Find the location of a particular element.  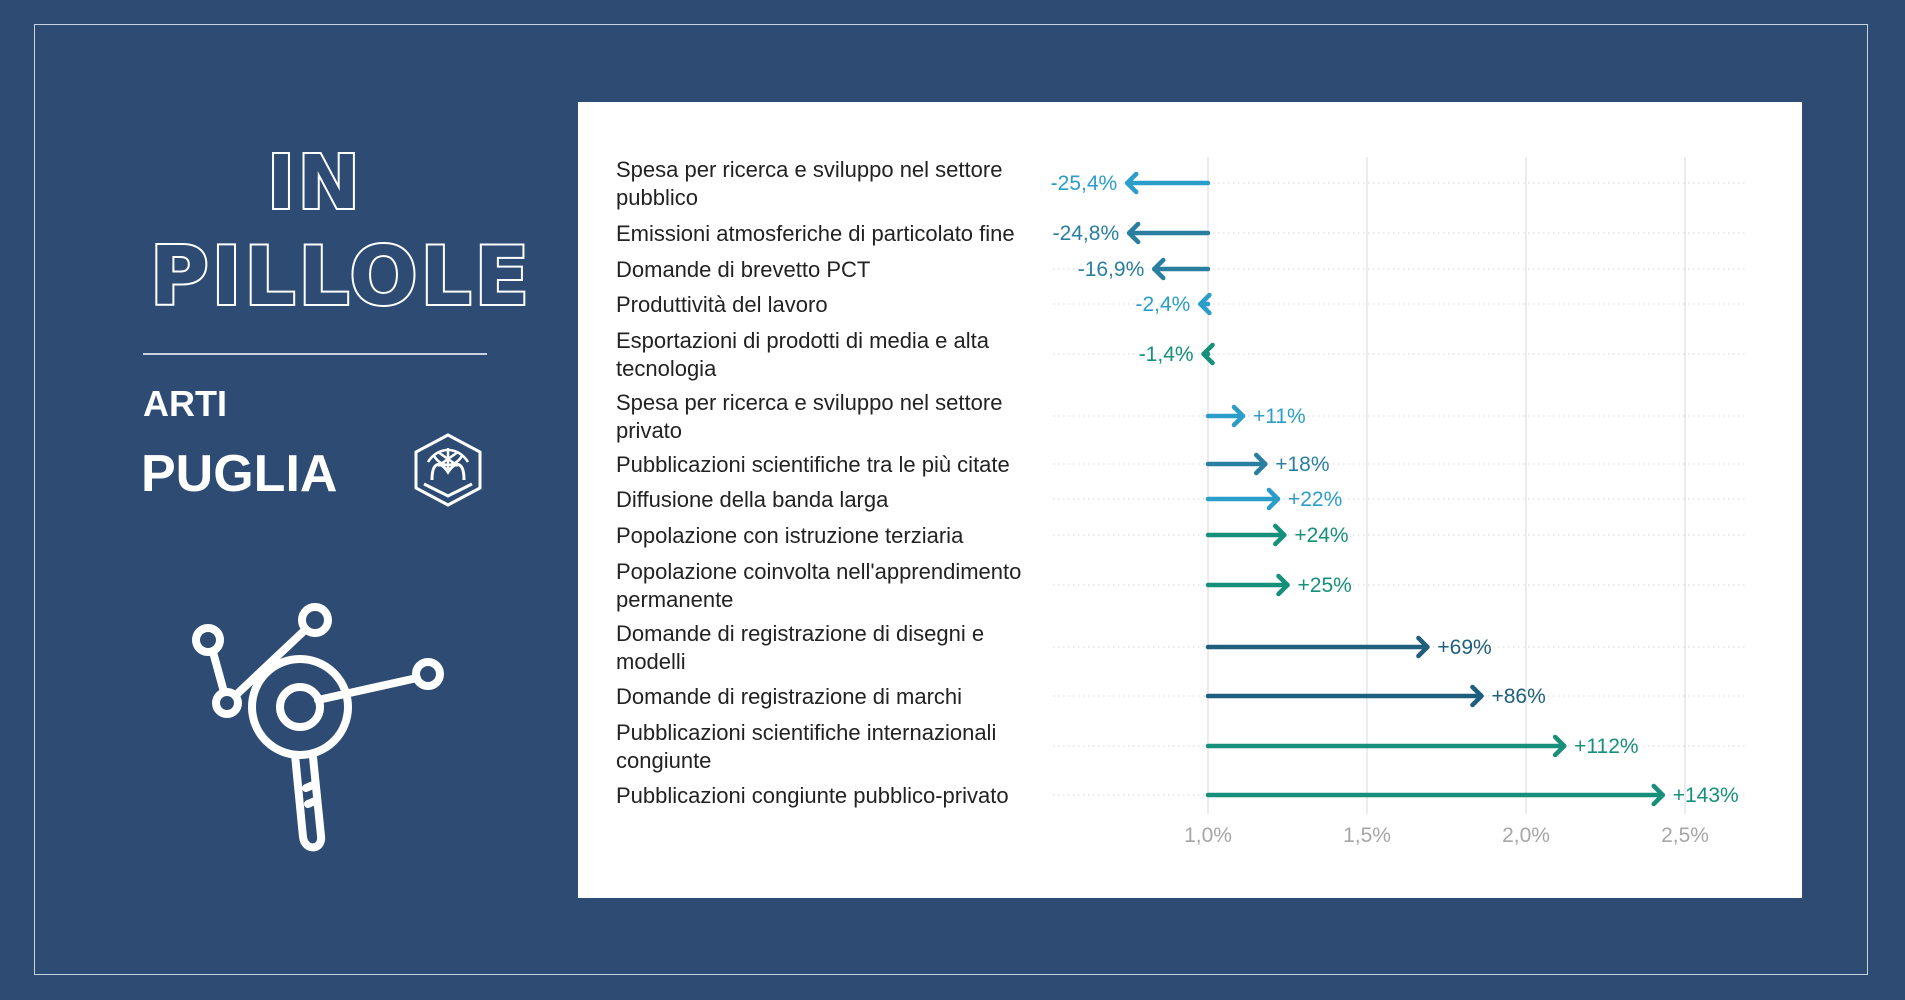

category-label: Diffusione della banda larga is located at coordinates (752, 499).